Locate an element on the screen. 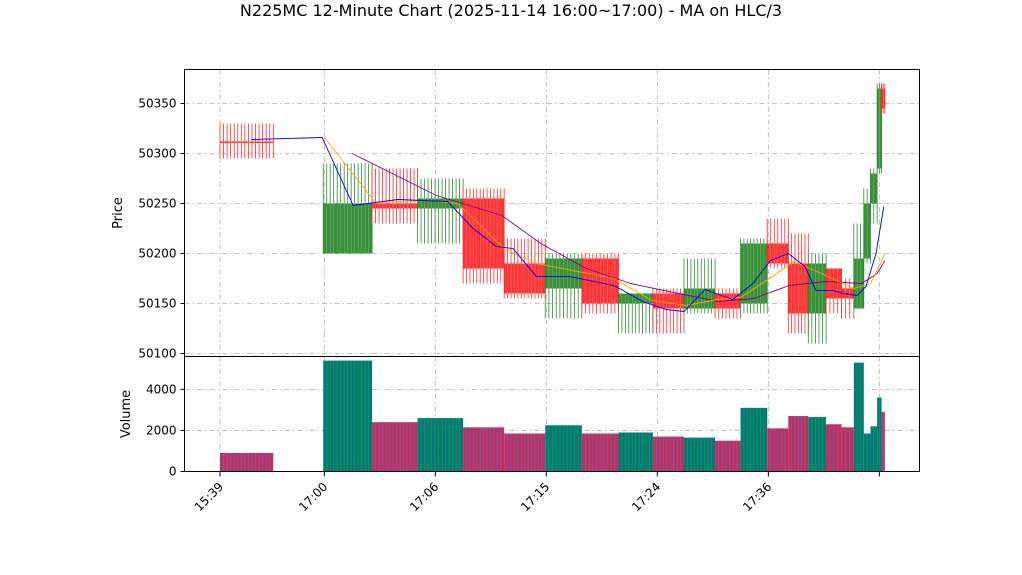 This screenshot has height=575, width=1022. volume-tick-label: 0 is located at coordinates (173, 472).